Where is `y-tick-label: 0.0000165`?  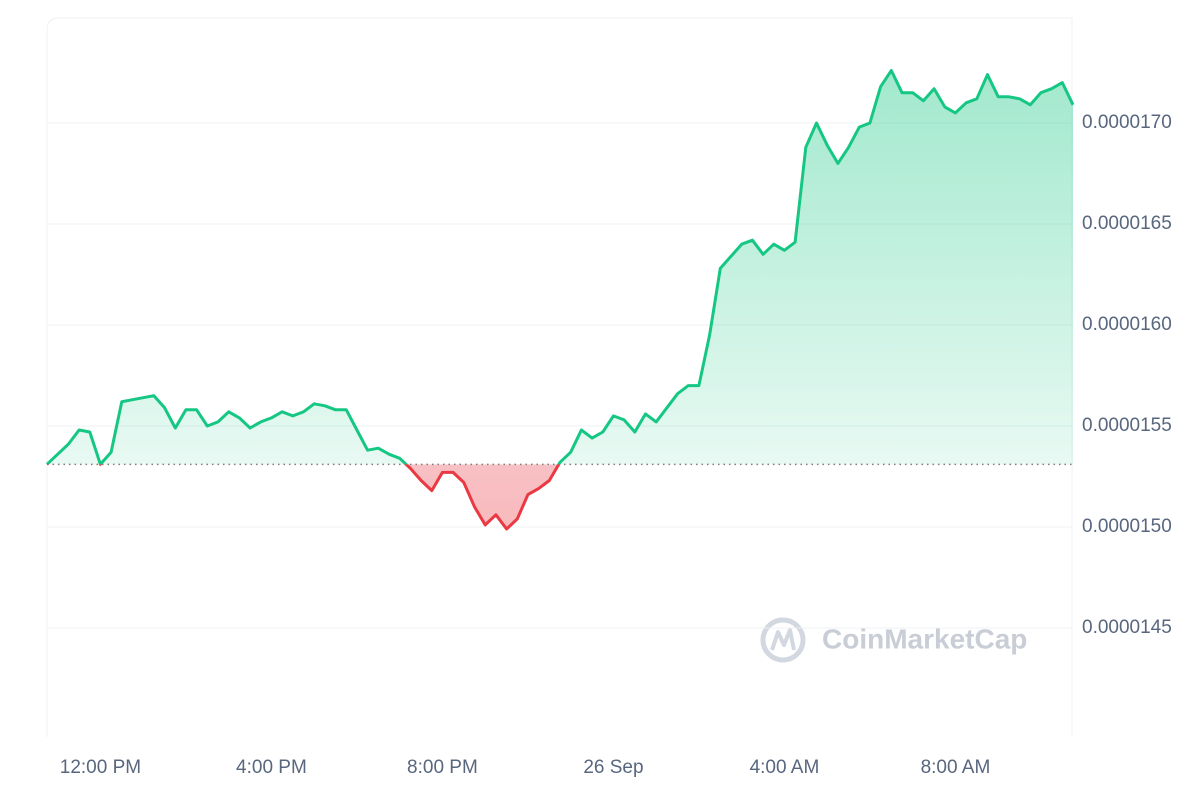 y-tick-label: 0.0000165 is located at coordinates (1127, 223).